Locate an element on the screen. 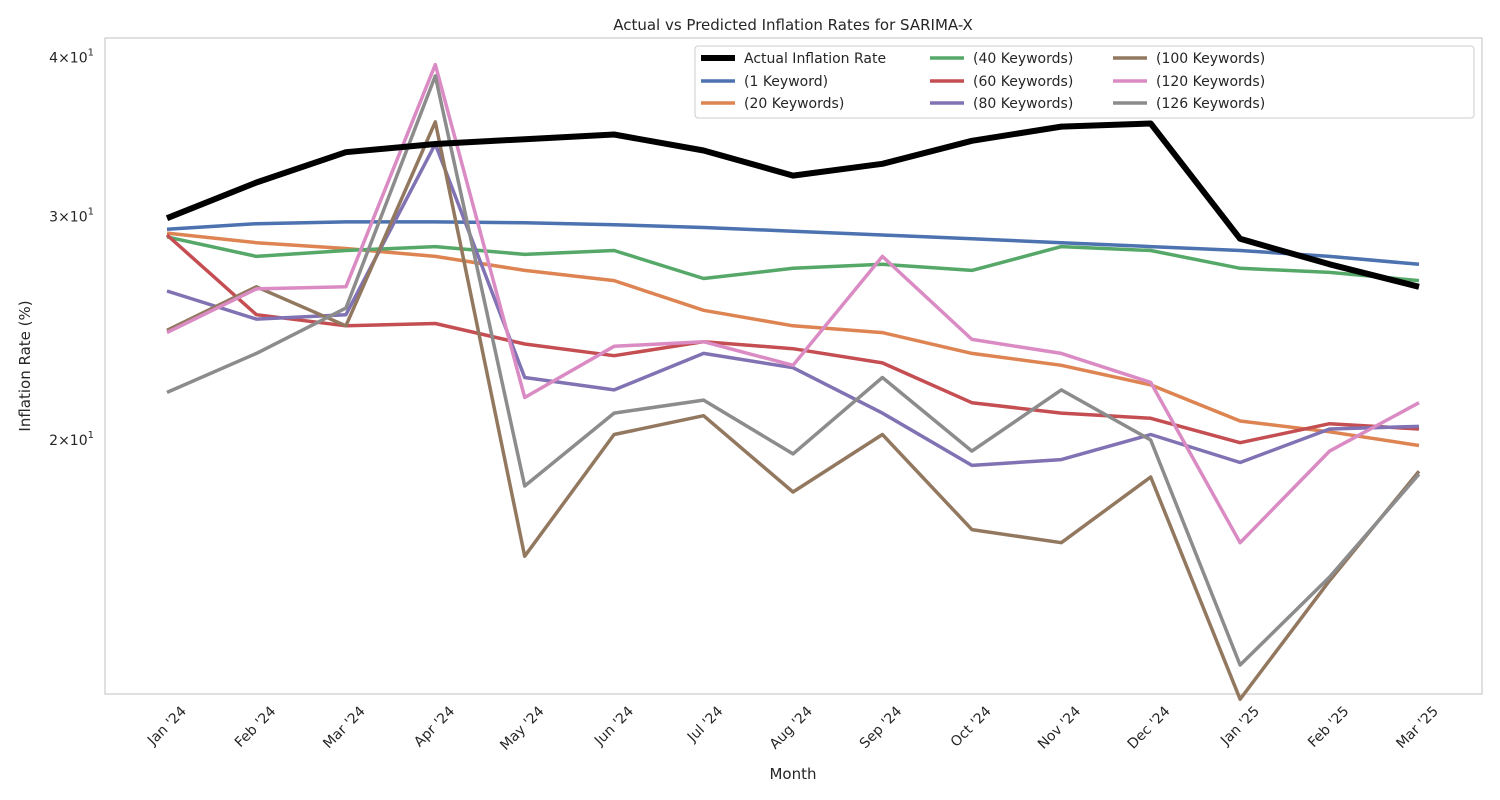 This screenshot has height=800, width=1500. legend-label: (100 Keywords) is located at coordinates (1210, 59).